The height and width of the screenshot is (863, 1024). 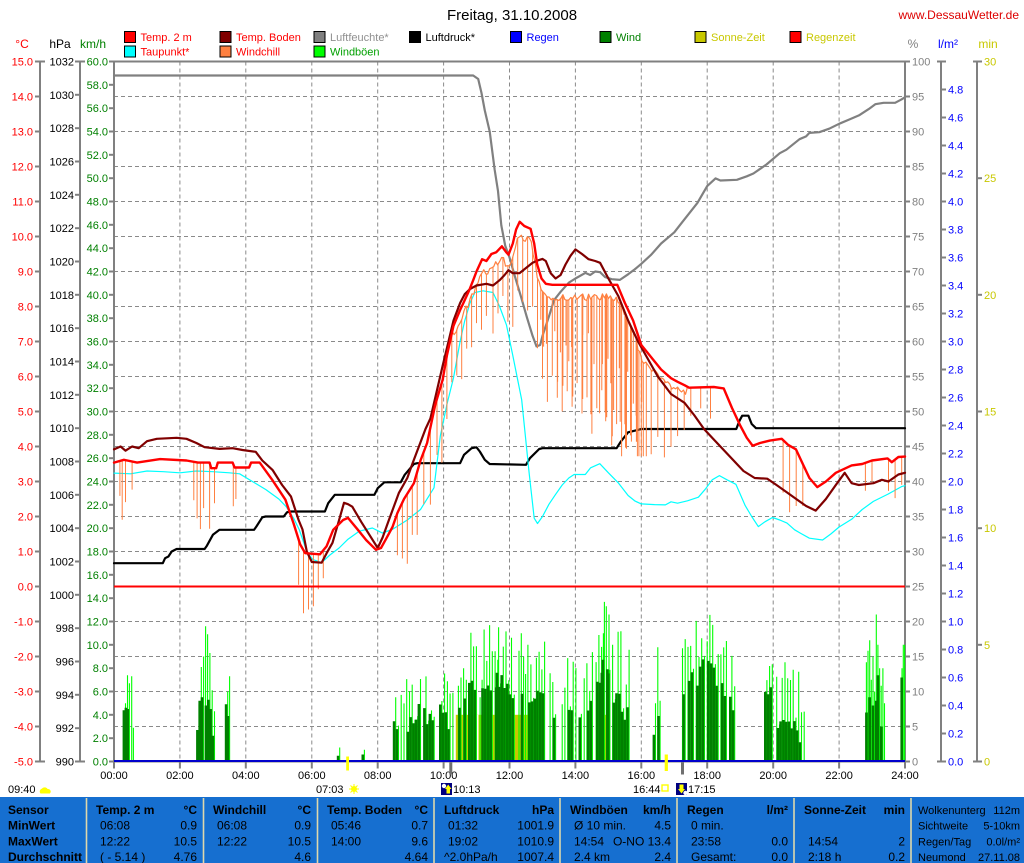 What do you see at coordinates (97, 366) in the screenshot?
I see `svg-text: 34.0` at bounding box center [97, 366].